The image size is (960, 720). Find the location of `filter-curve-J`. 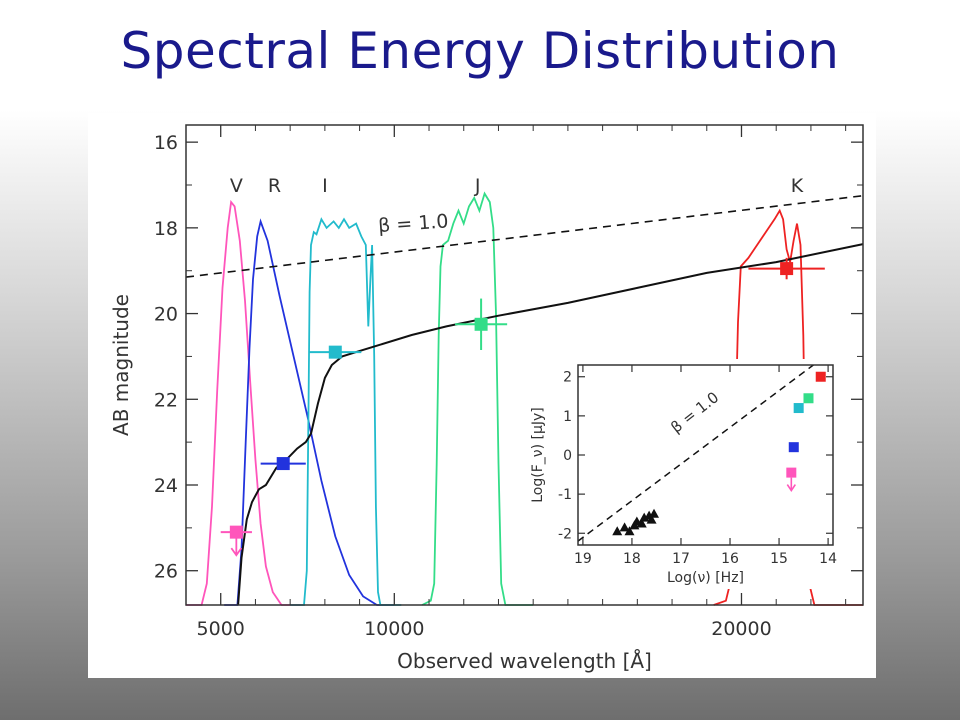

filter-curve-J is located at coordinates (477, 398).